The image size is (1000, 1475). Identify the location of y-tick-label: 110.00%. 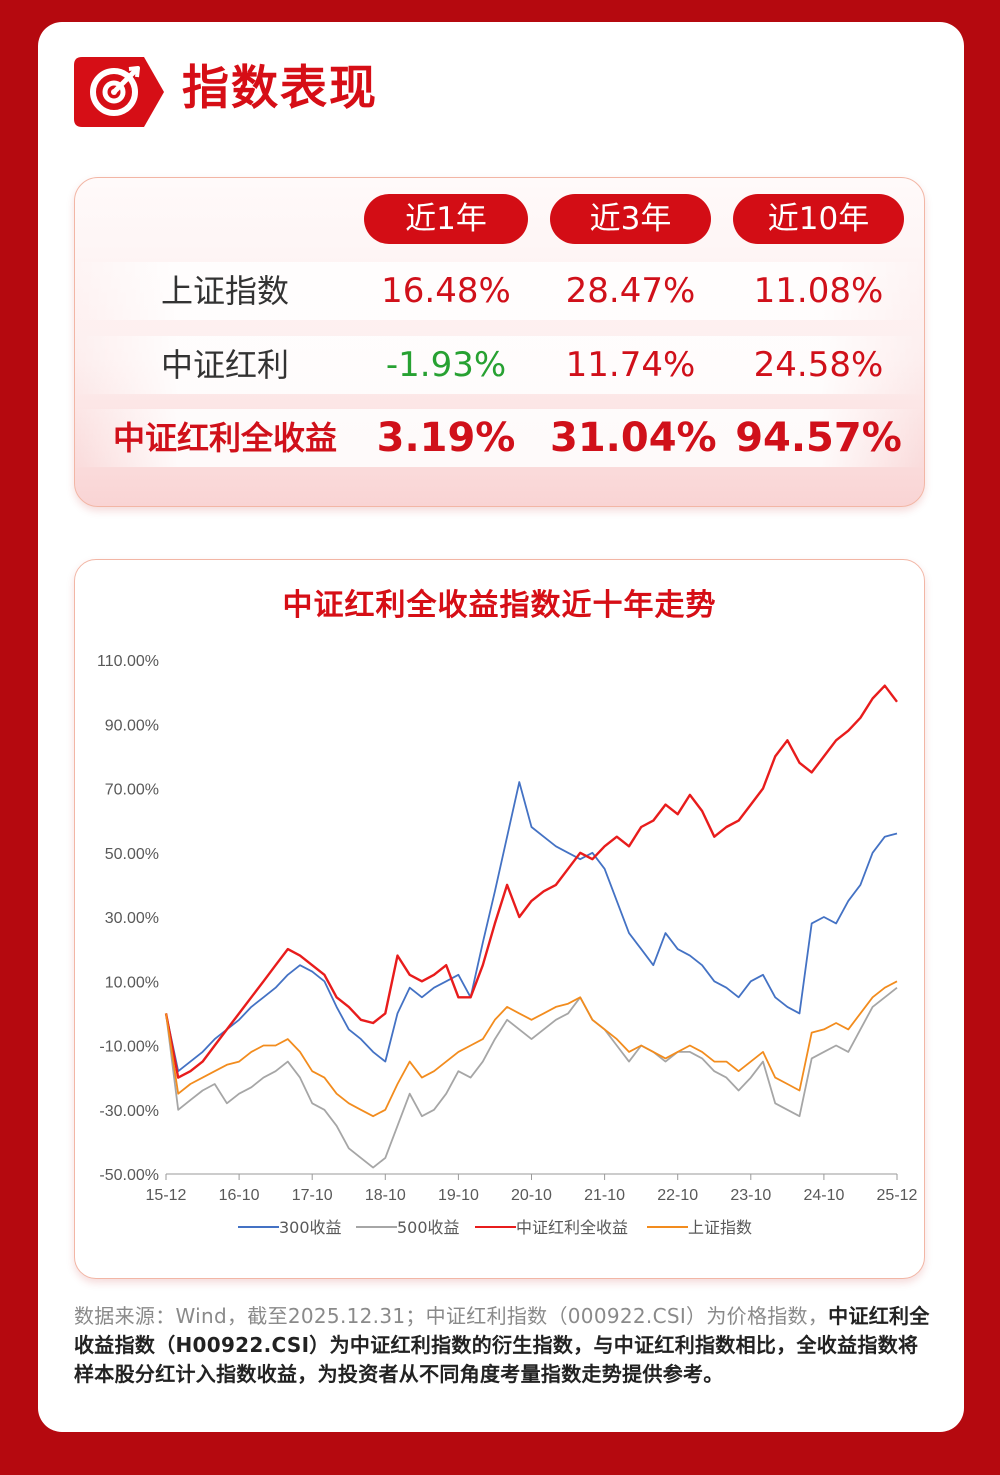
(128, 661).